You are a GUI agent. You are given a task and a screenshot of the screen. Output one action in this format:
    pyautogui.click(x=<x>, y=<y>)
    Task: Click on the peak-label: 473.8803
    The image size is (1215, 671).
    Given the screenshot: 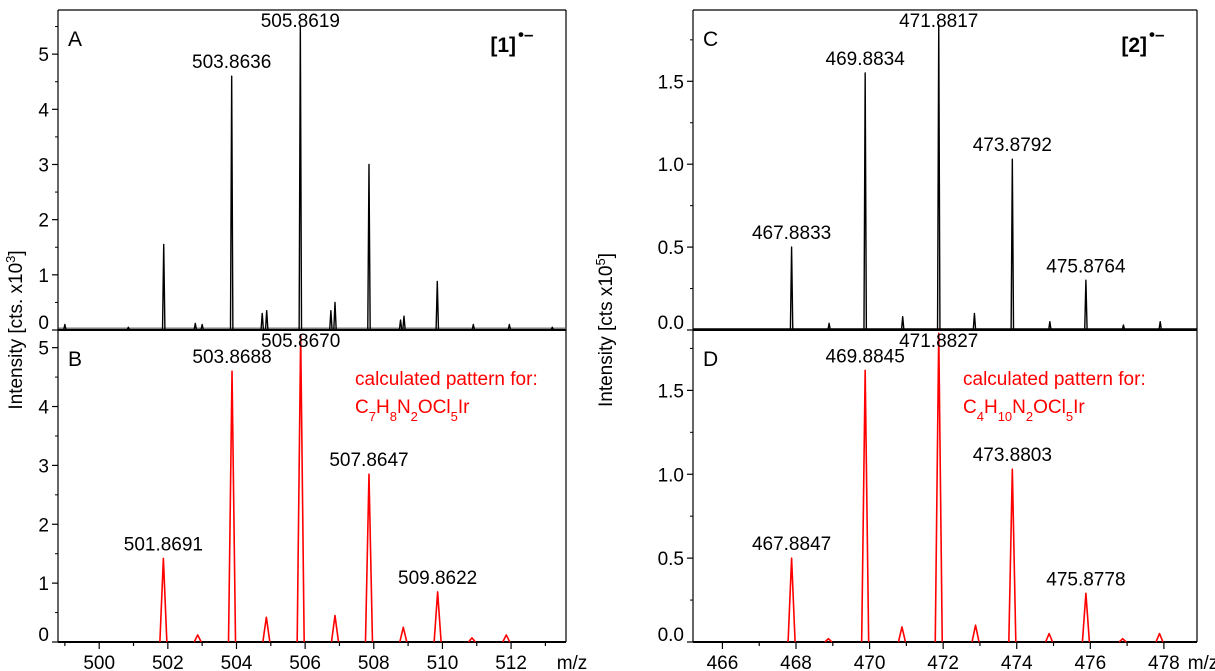 What is the action you would take?
    pyautogui.click(x=1012, y=455)
    